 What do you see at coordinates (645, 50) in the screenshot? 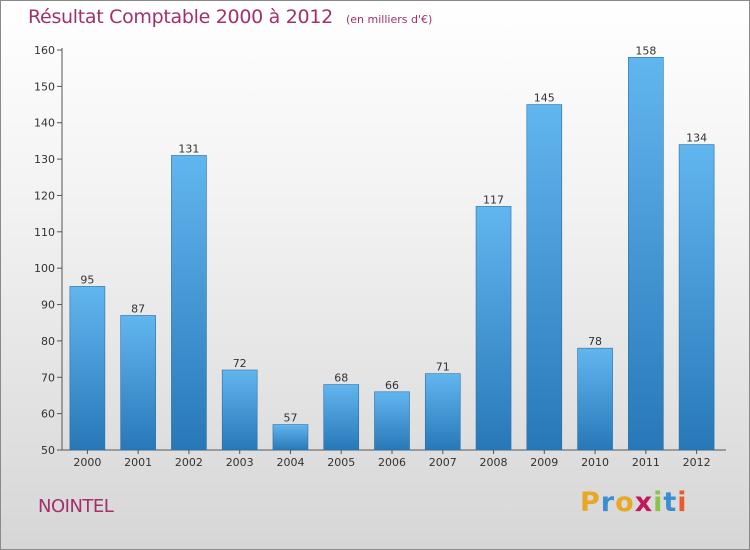
I see `data-label: 158` at bounding box center [645, 50].